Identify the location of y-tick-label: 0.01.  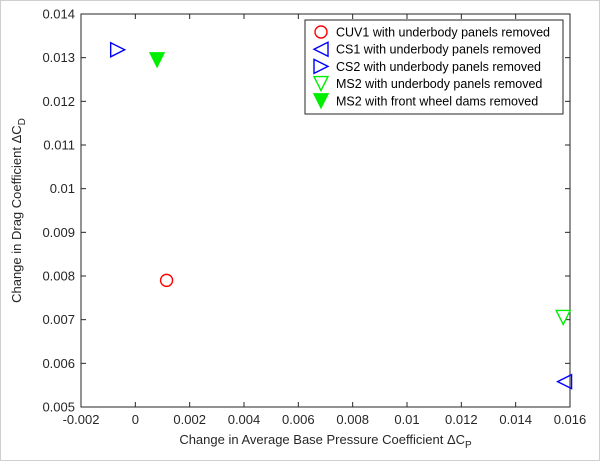
(62, 188).